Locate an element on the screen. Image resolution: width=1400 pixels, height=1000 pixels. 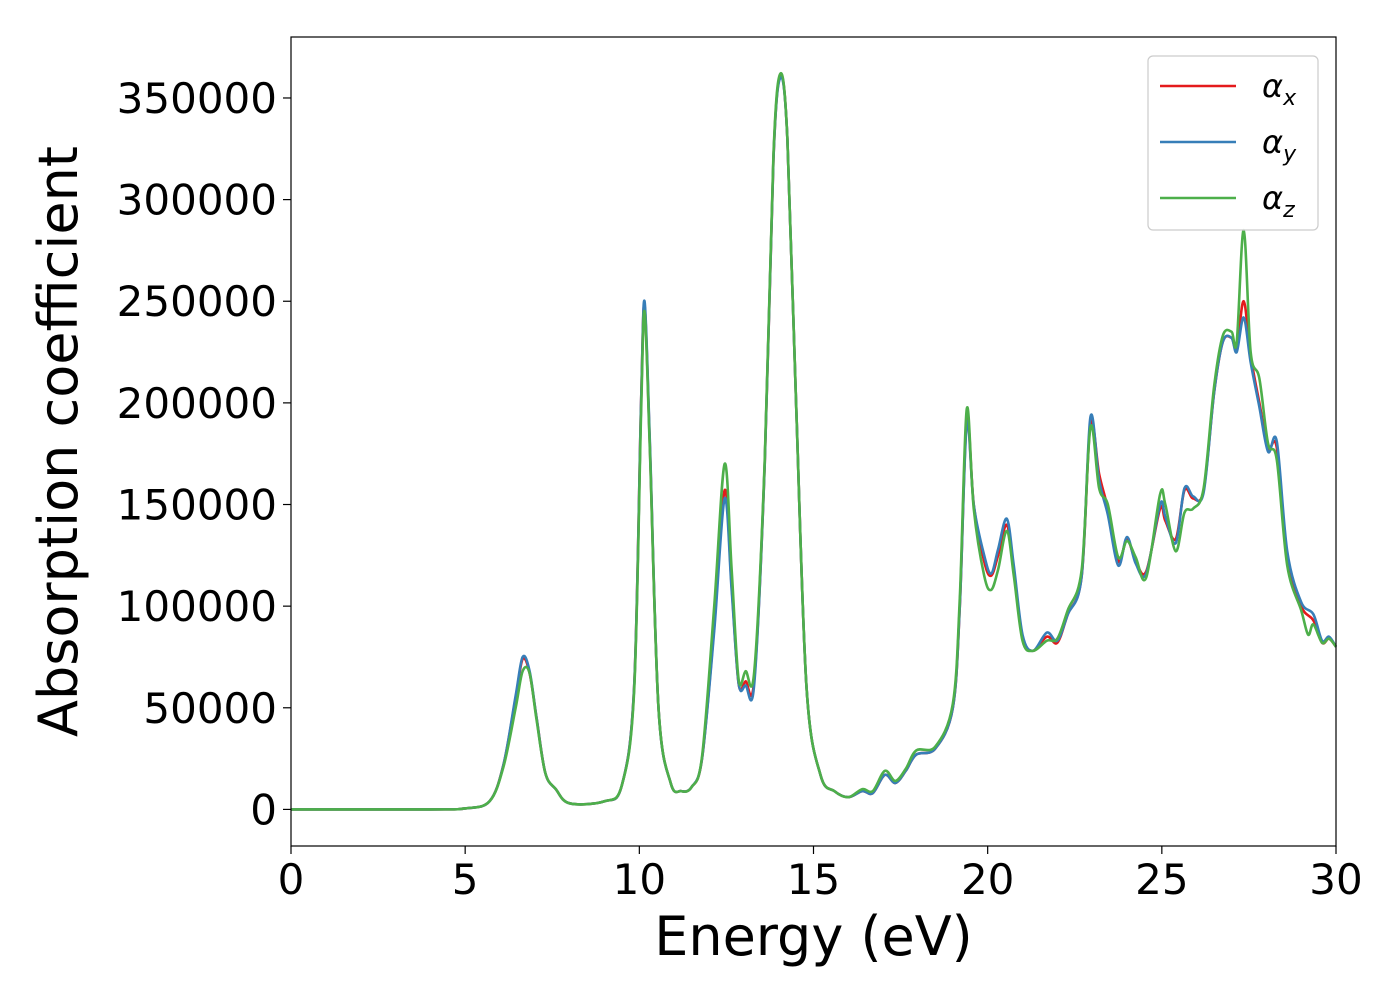
x-tick-label: 5 is located at coordinates (465, 879).